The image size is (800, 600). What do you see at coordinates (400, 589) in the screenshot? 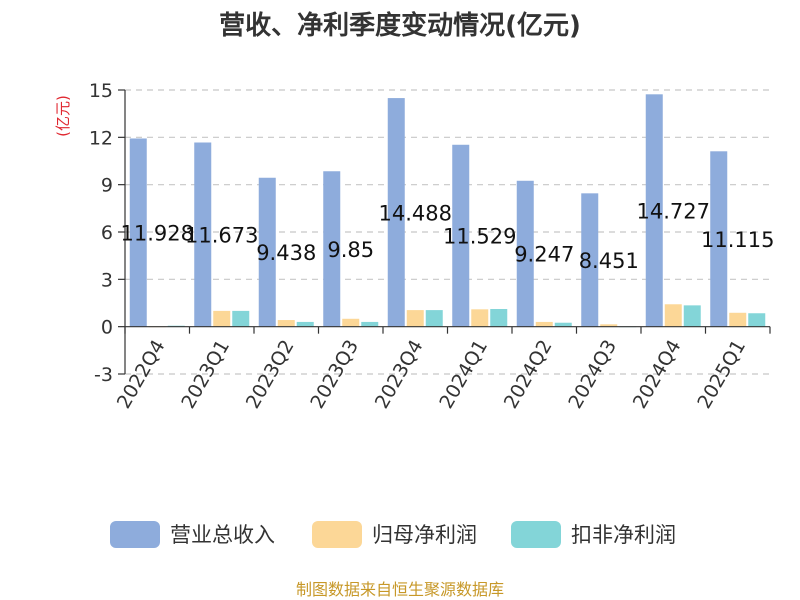
I see `source-note: 制图数据来自恒生聚源数据库` at bounding box center [400, 589].